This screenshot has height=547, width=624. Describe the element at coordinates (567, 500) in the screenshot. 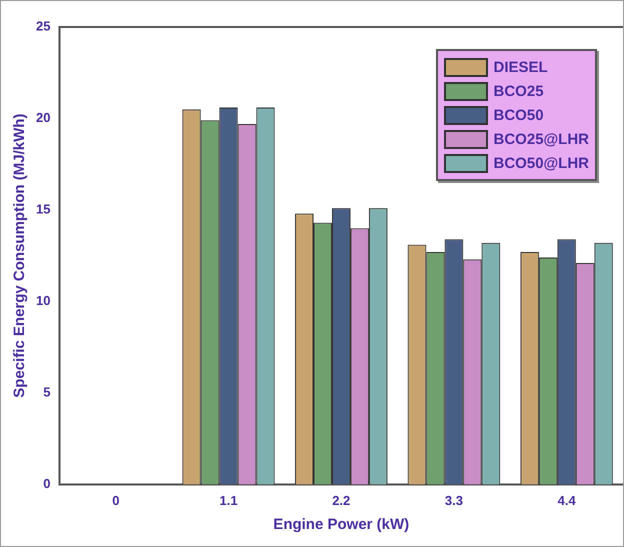

I see `x-tick-label: 4.4` at that location.